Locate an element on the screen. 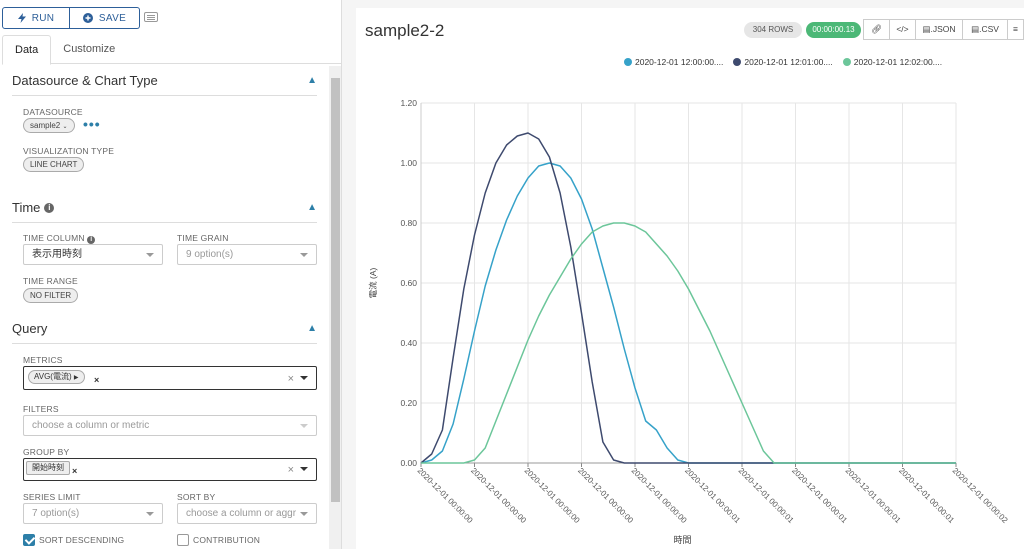 Image resolution: width=1024 pixels, height=549 pixels. time-range-select: NO FILTER is located at coordinates (51, 295).